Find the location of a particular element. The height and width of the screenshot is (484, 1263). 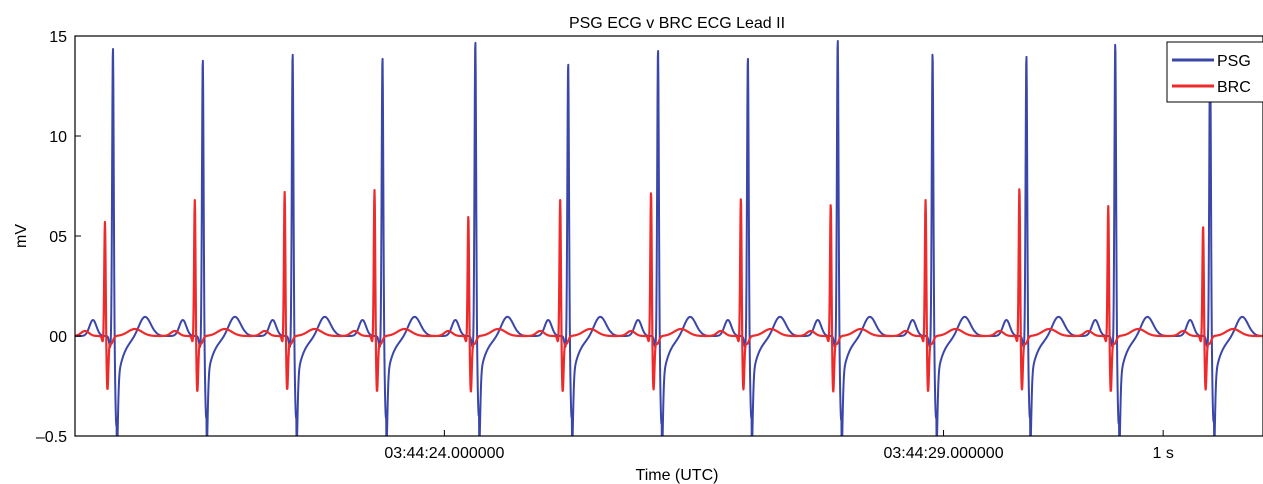

y-tick-label: 05 is located at coordinates (58, 237).